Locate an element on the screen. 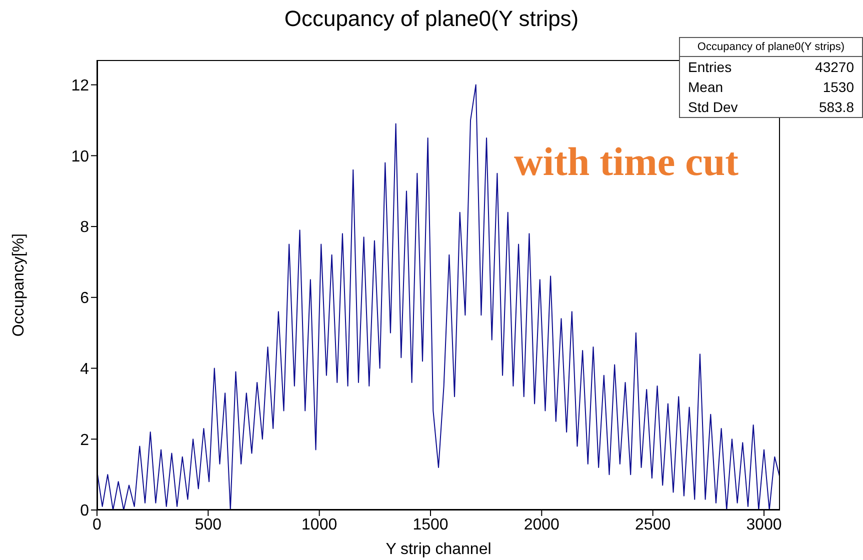 The image size is (863, 560). annotation: Entries is located at coordinates (710, 67).